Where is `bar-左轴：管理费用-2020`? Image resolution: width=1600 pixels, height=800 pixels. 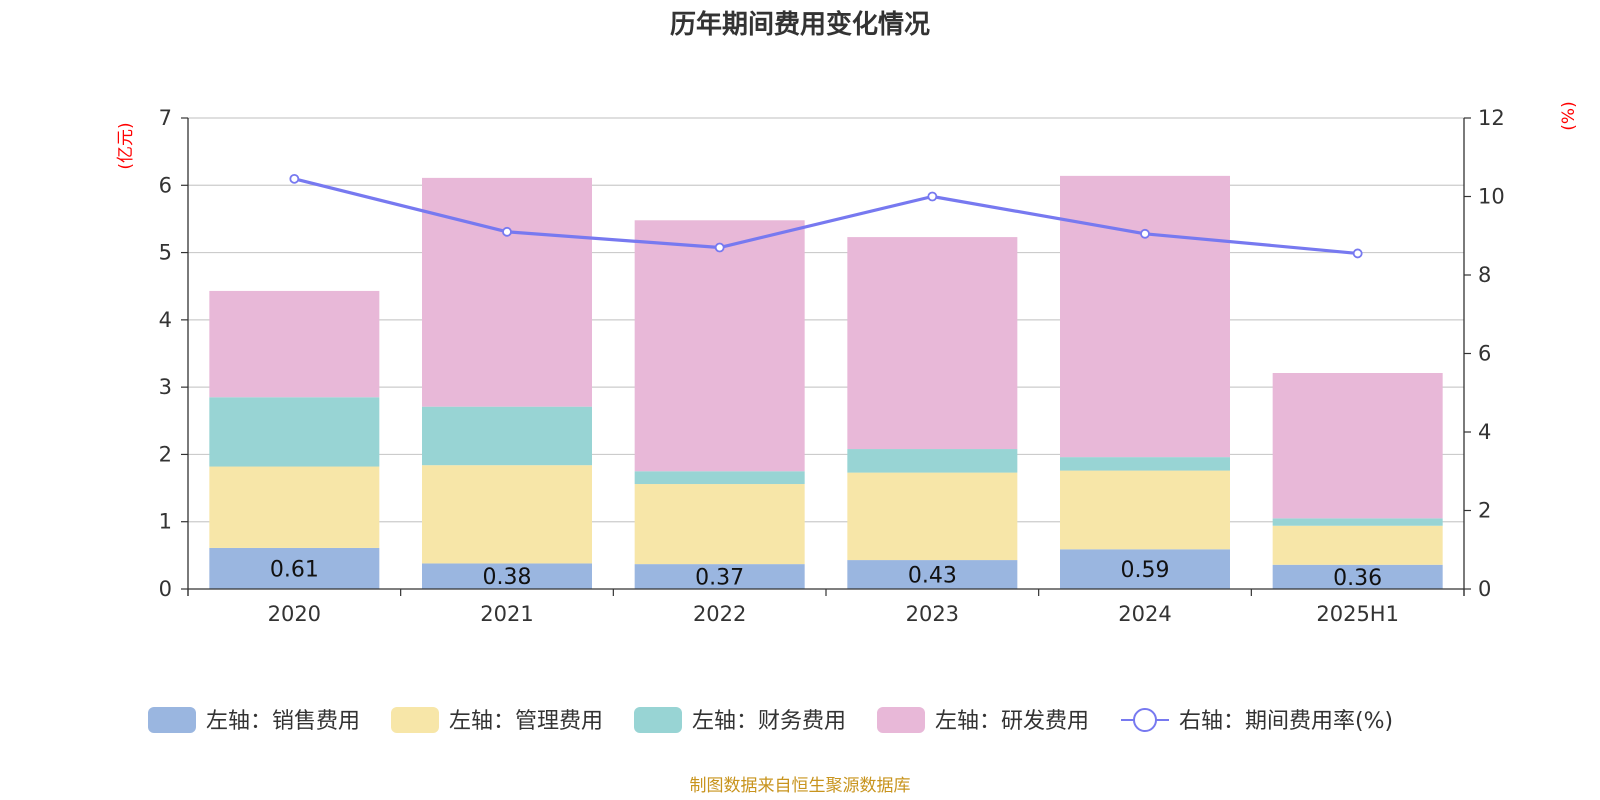 bar-左轴：管理费用-2020 is located at coordinates (294, 507).